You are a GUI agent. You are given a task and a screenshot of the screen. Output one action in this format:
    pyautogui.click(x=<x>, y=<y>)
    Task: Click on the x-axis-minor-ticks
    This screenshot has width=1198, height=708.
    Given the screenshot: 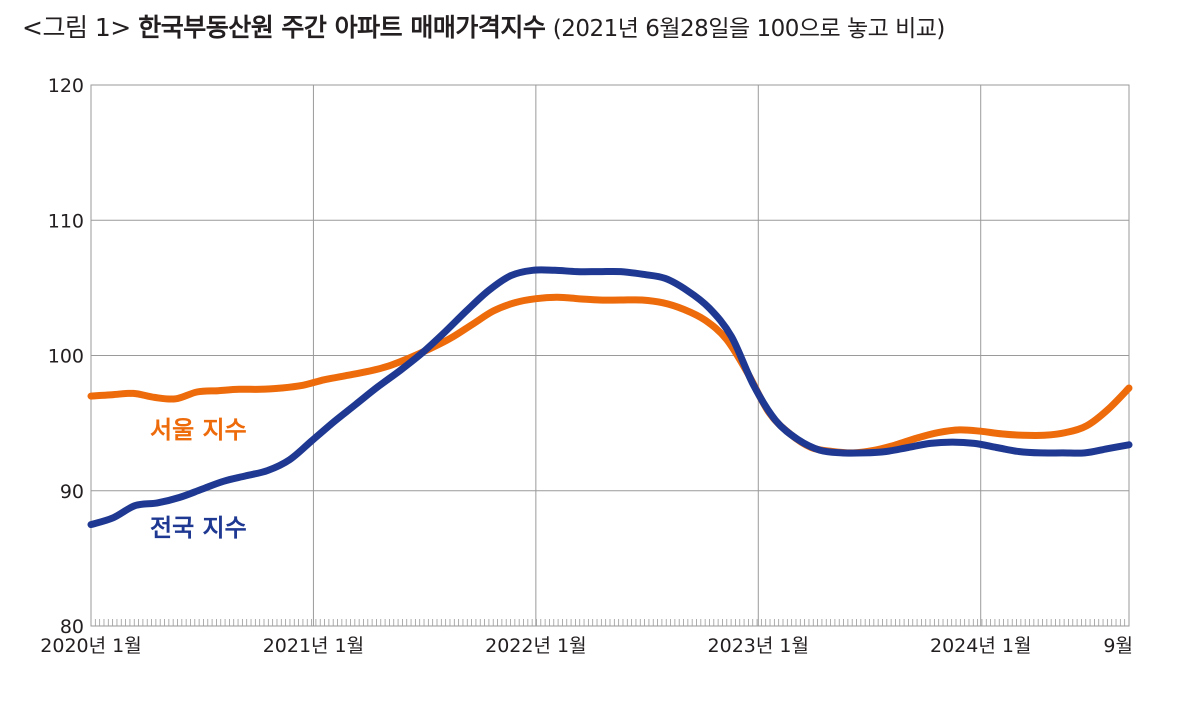 What is the action you would take?
    pyautogui.click(x=610, y=622)
    